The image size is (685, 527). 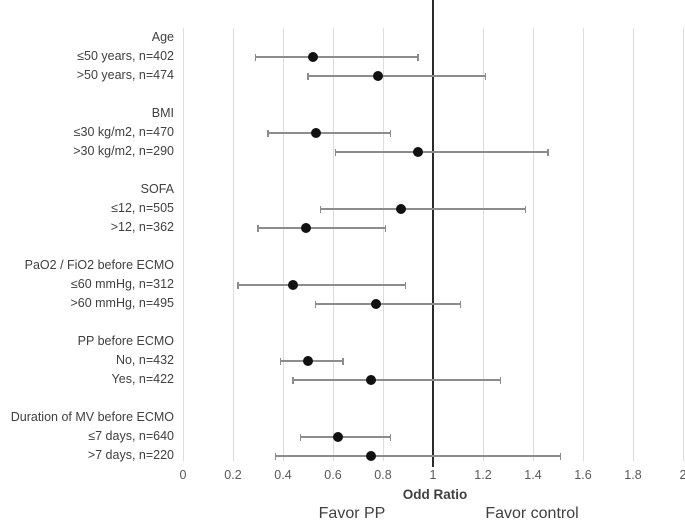 I want to click on x-tick-label: 0.8, so click(x=383, y=475).